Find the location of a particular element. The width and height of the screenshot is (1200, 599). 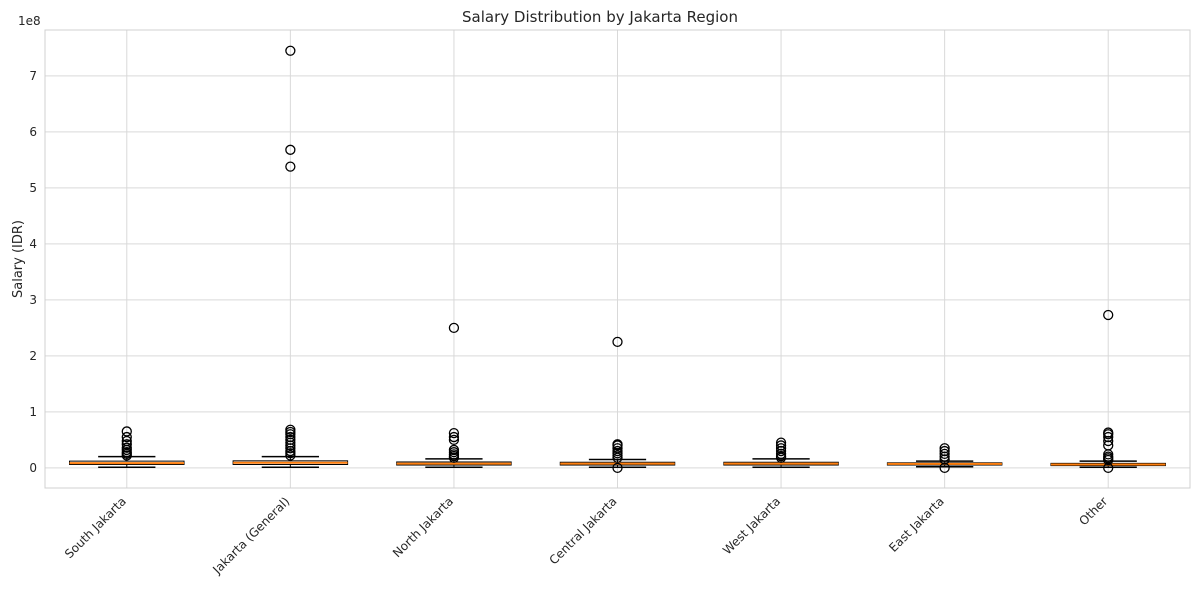

x-tick-label: South Jakarta is located at coordinates (95, 527).